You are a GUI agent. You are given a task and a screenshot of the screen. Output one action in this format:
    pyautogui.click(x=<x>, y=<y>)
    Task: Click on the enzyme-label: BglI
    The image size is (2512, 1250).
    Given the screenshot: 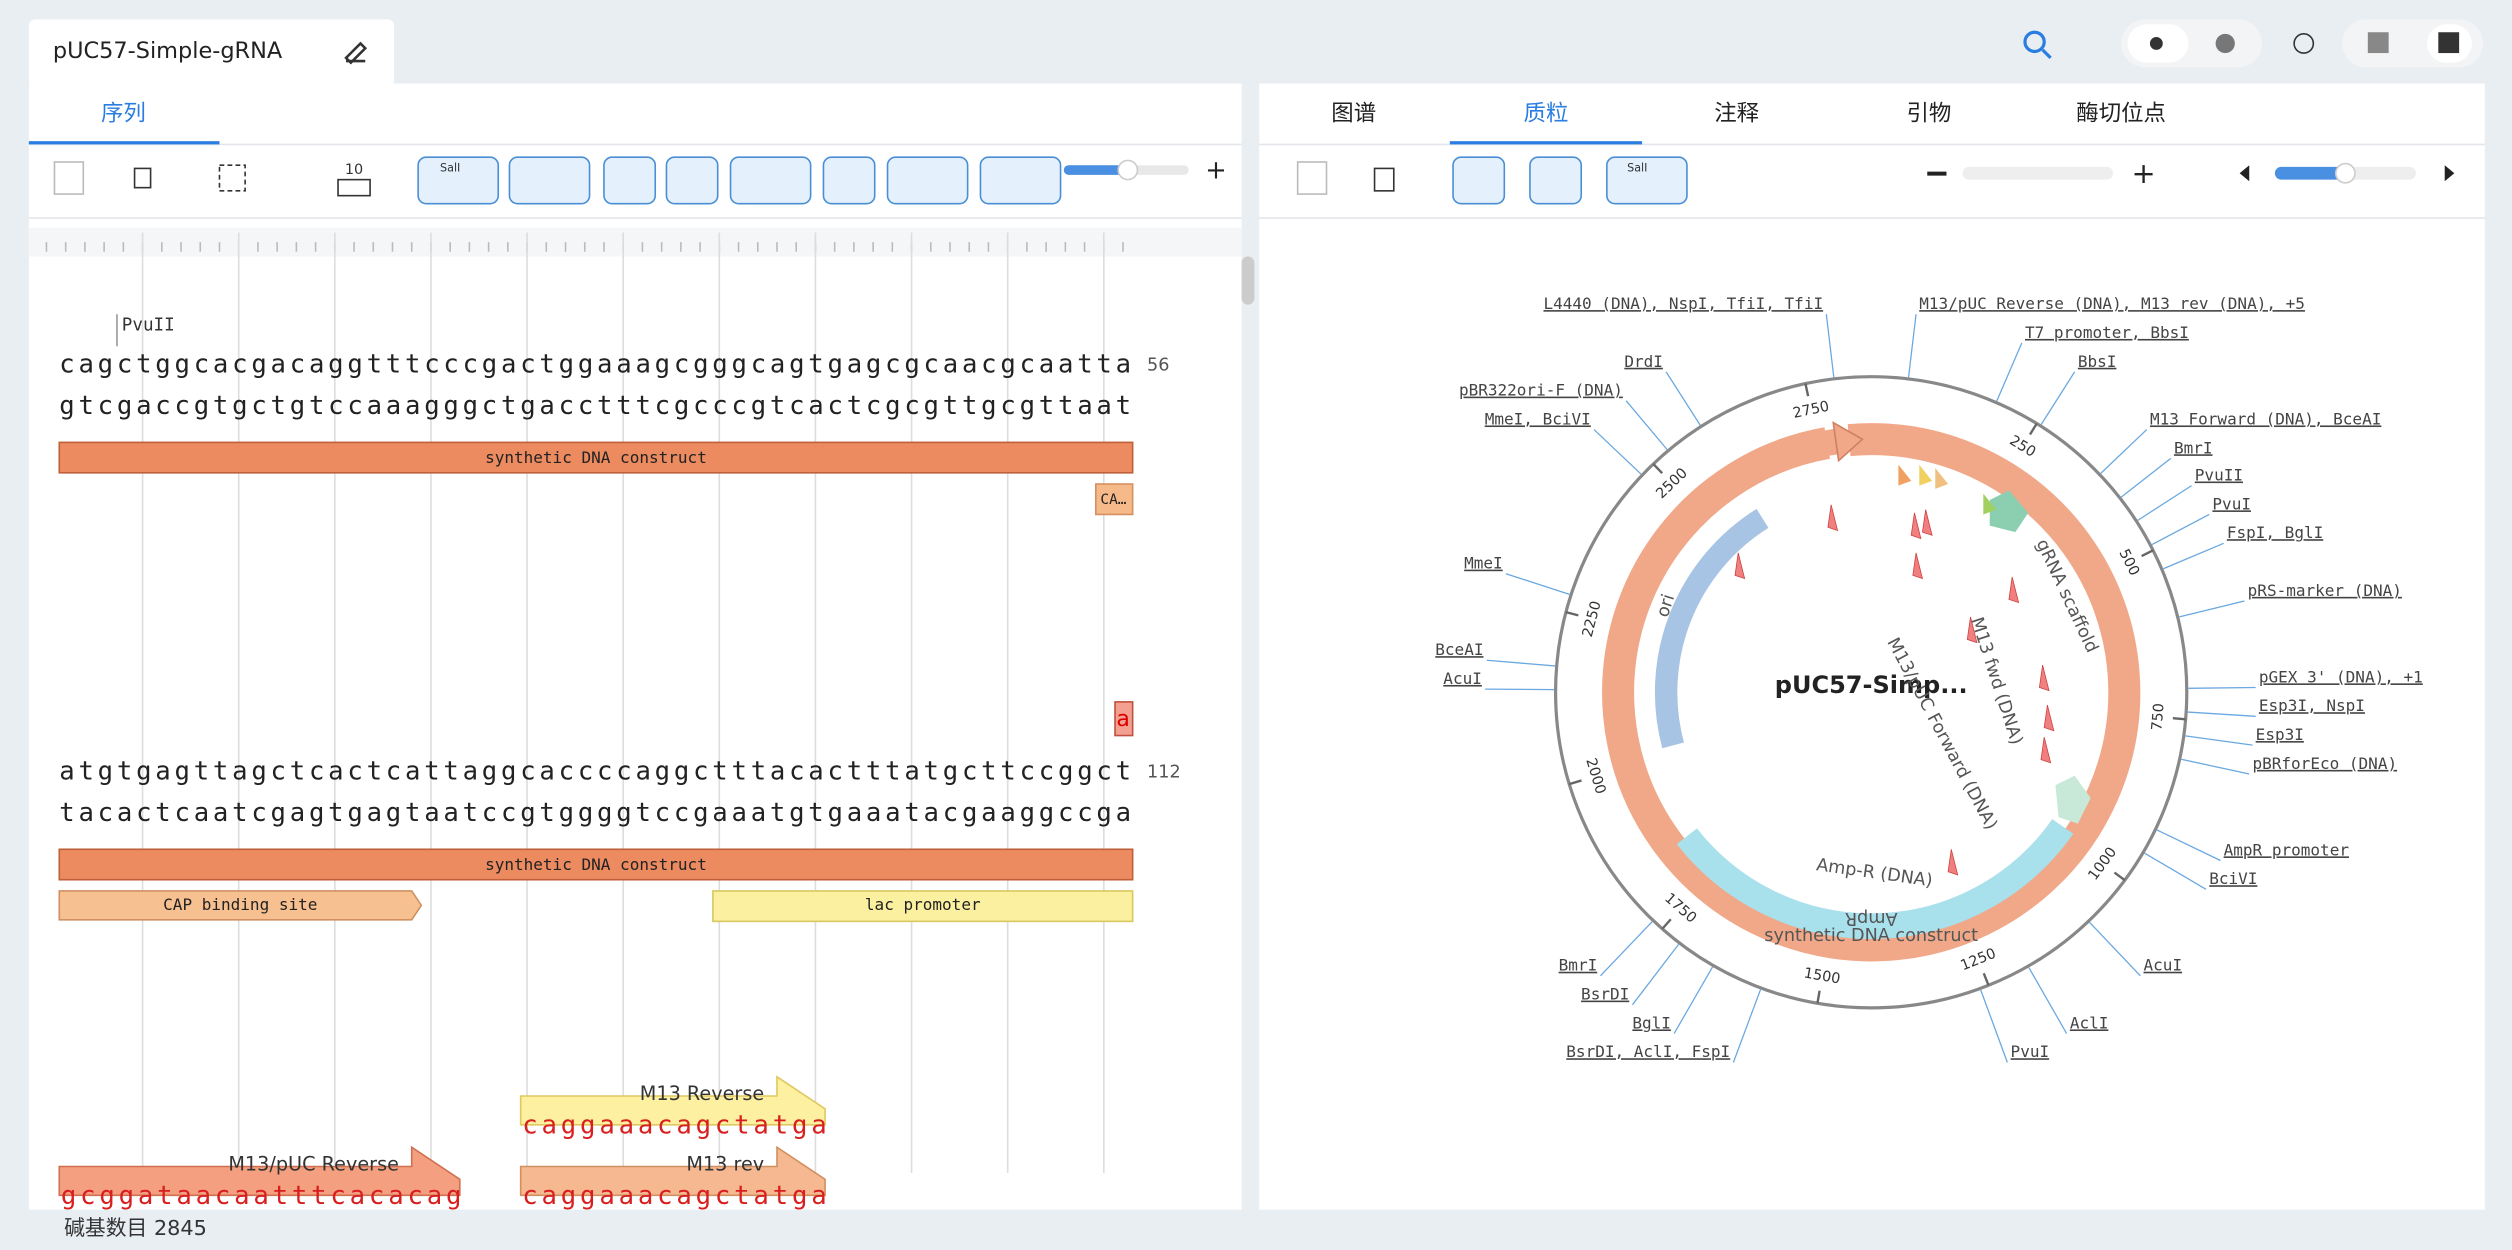 What is the action you would take?
    pyautogui.click(x=1651, y=1022)
    